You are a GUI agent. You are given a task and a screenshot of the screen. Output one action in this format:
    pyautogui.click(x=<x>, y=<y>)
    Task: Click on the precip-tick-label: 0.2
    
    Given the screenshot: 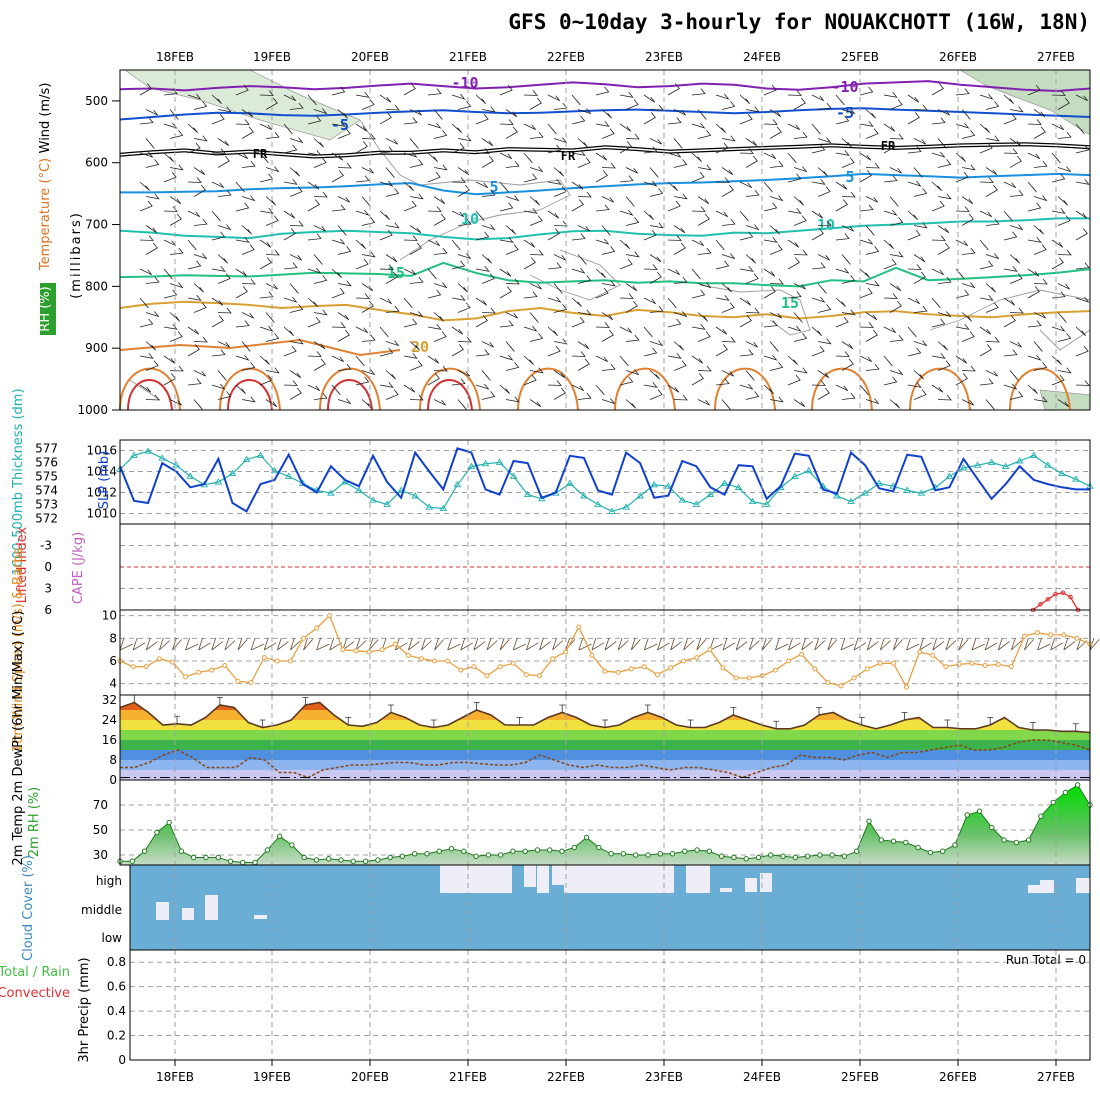 What is the action you would take?
    pyautogui.click(x=116, y=1036)
    